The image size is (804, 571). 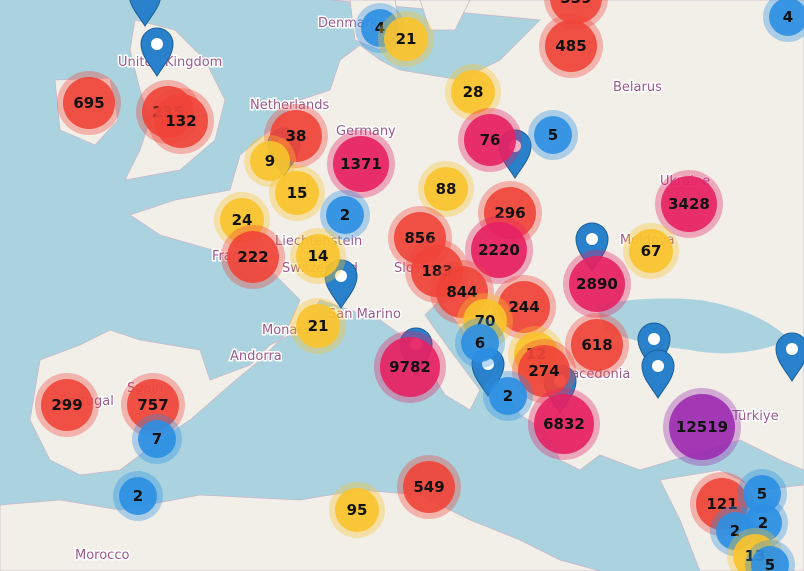 I want to click on cluster: 76, so click(x=490, y=140).